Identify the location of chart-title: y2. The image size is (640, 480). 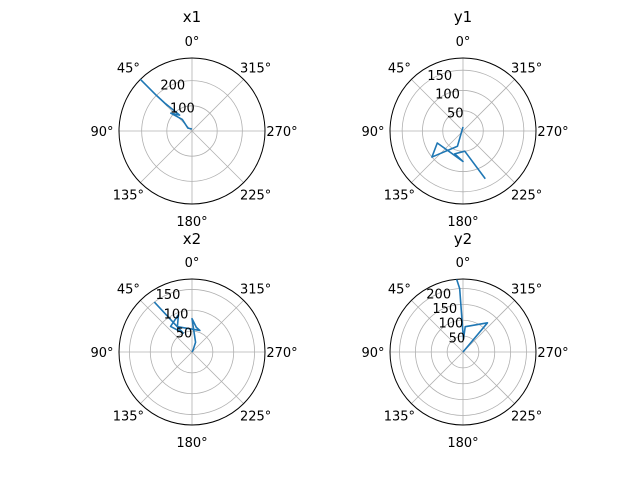
(463, 239).